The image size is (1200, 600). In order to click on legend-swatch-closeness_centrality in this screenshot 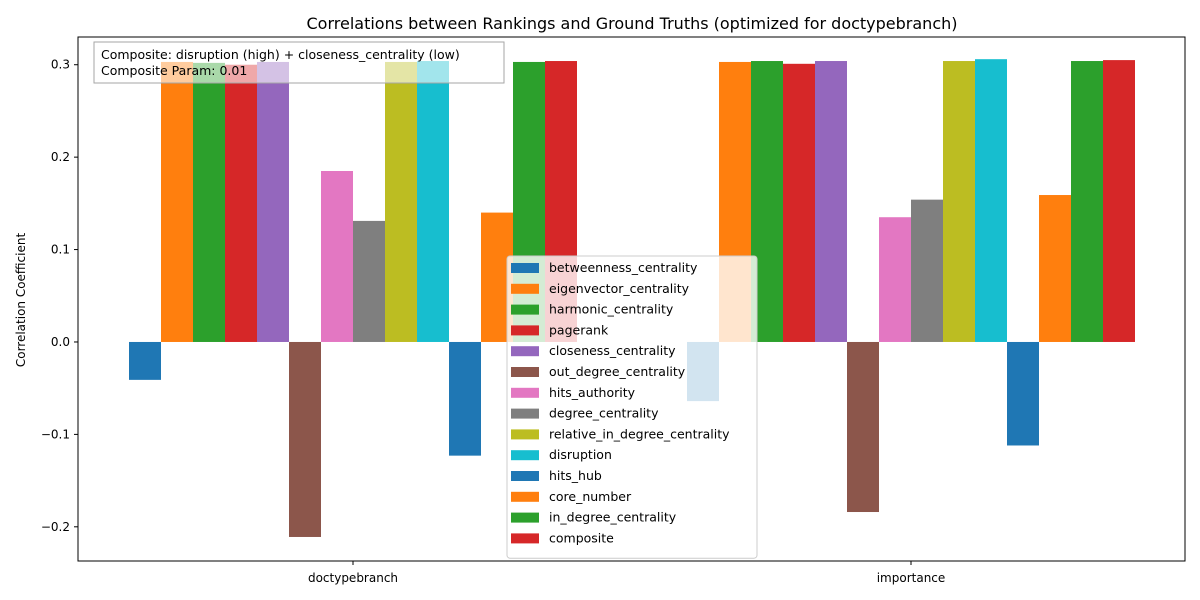, I will do `click(525, 351)`.